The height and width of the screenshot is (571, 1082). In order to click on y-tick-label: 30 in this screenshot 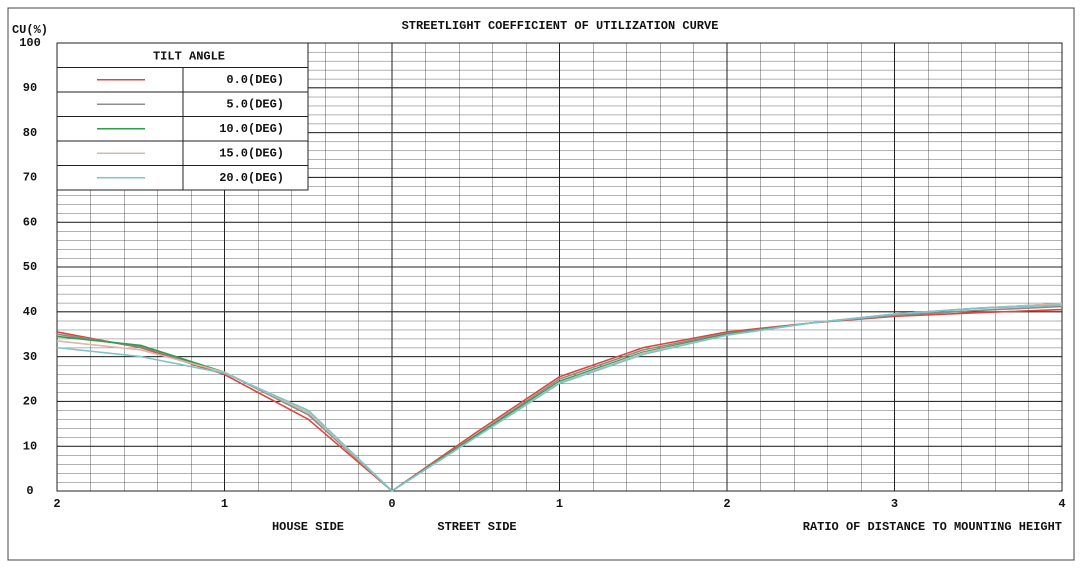, I will do `click(30, 357)`.